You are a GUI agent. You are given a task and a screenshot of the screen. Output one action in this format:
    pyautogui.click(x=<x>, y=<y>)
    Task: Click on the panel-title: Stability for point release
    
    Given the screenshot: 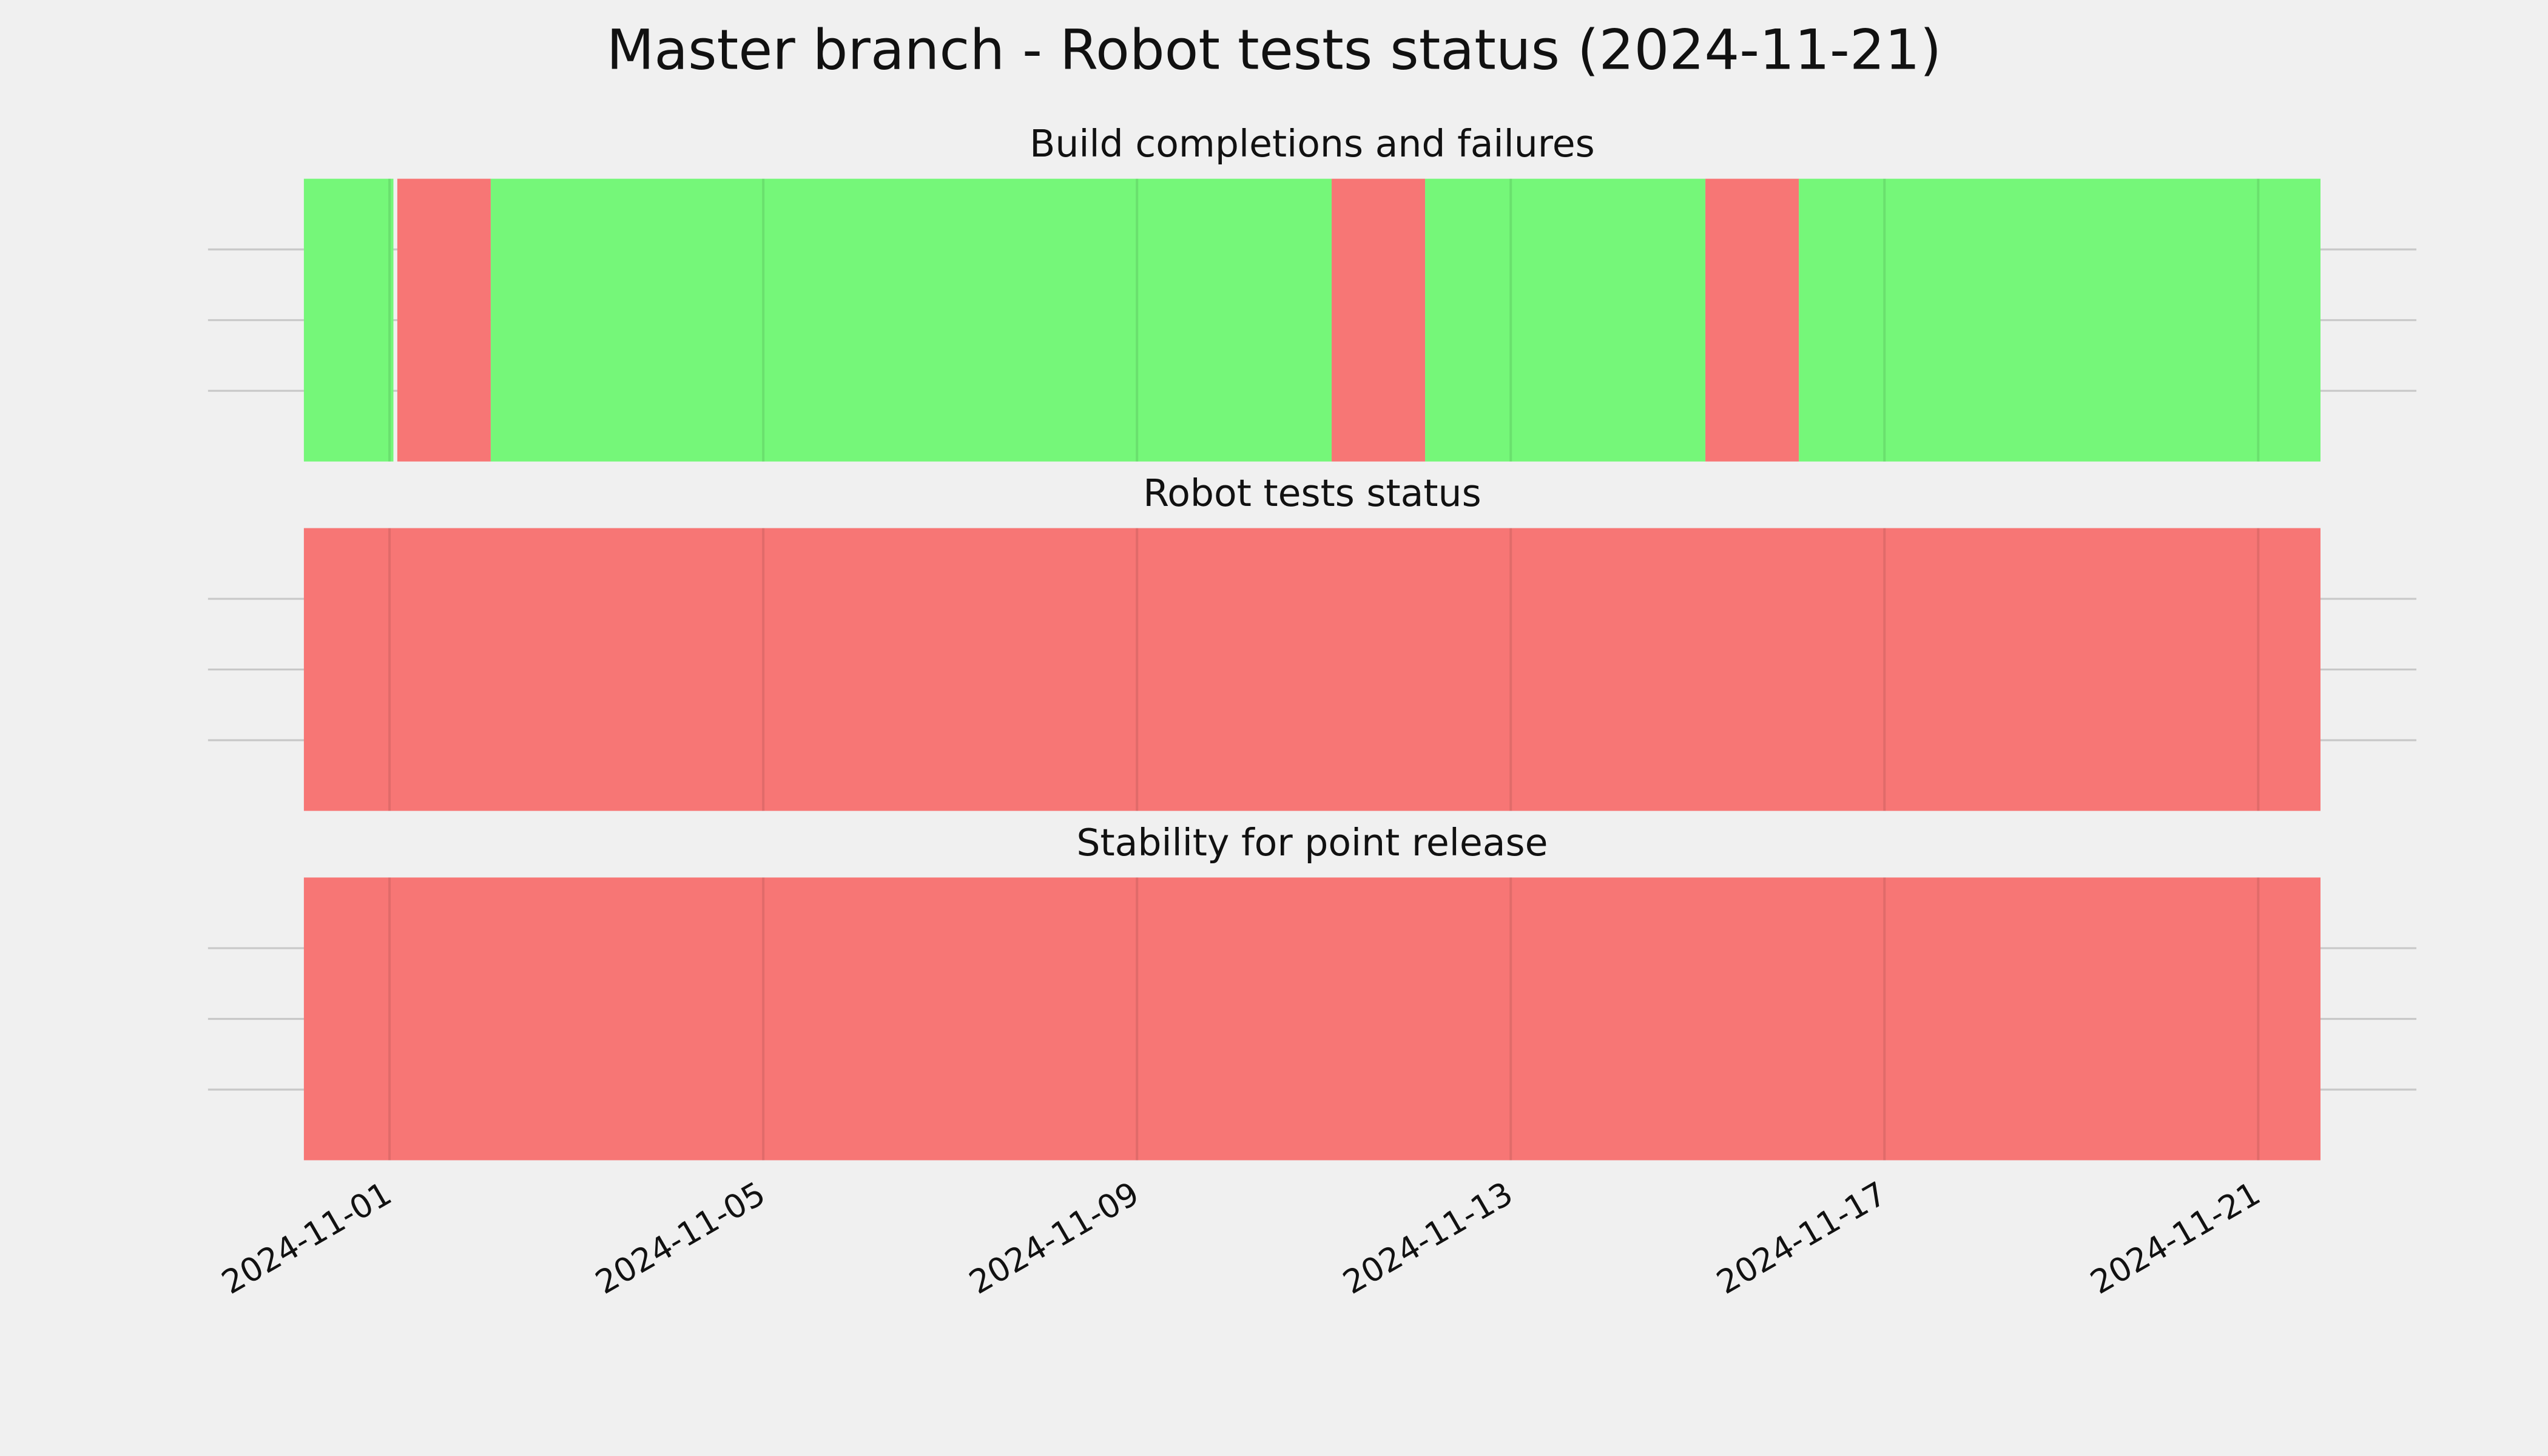 What is the action you would take?
    pyautogui.click(x=1312, y=842)
    